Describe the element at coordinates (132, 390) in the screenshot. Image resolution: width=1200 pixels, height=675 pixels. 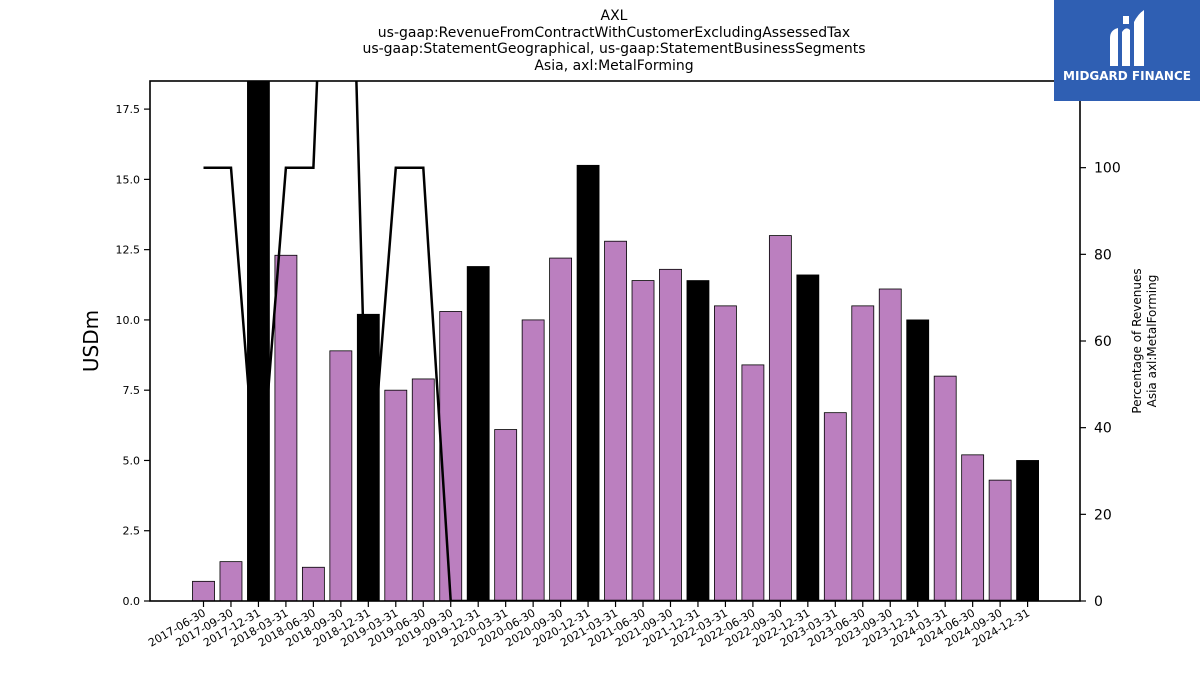
I see `y-tick-label: 7.5` at that location.